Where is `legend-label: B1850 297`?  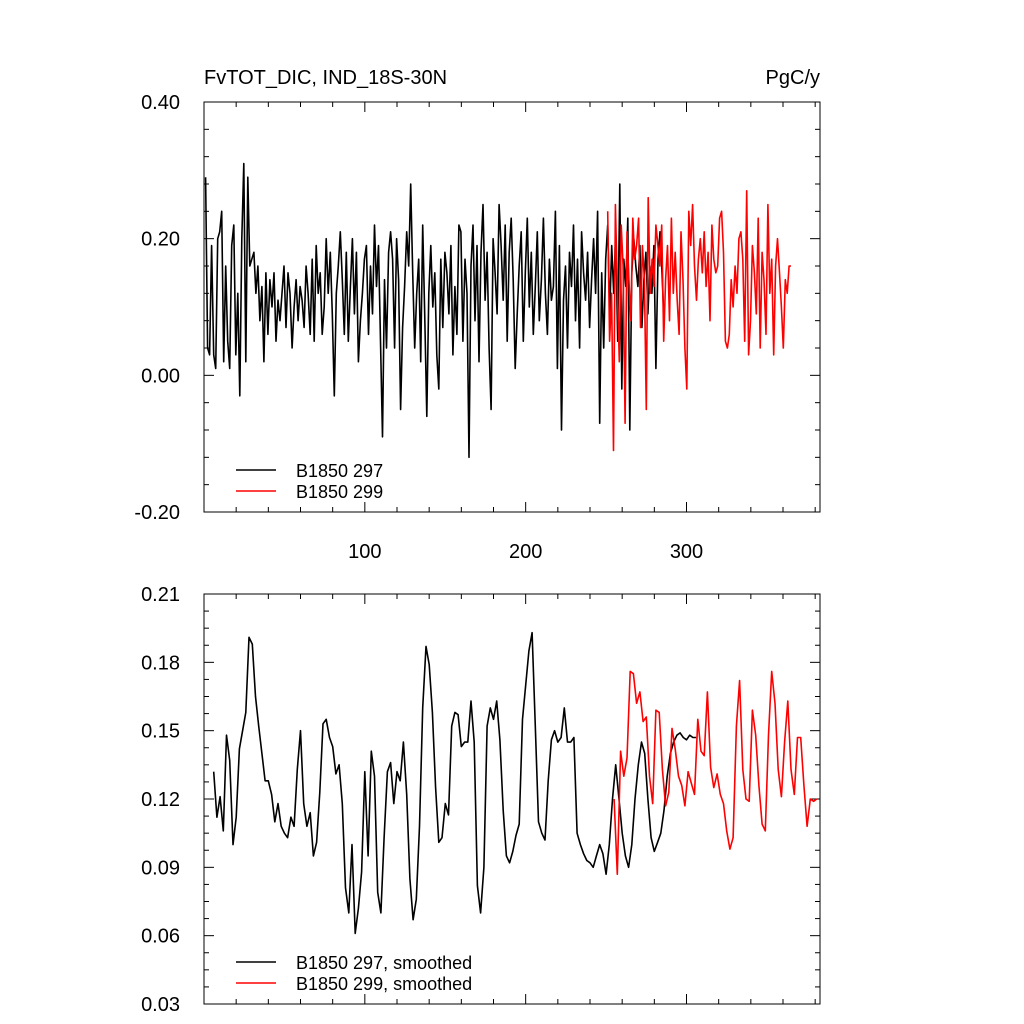
legend-label: B1850 297 is located at coordinates (339, 471).